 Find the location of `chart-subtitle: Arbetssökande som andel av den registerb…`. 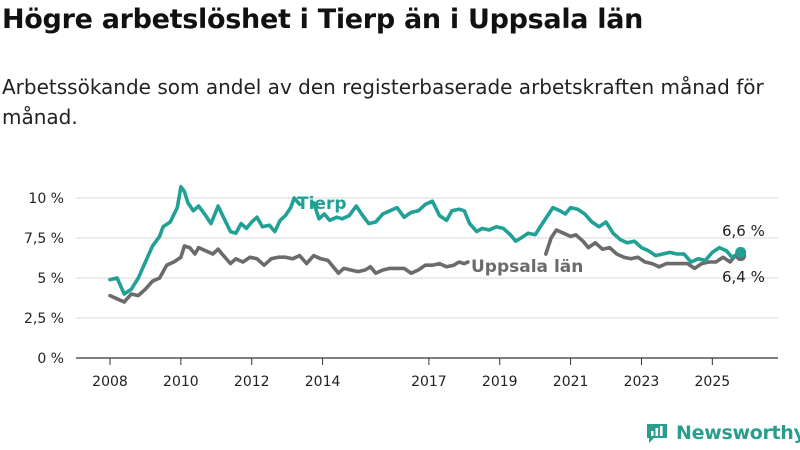

chart-subtitle: Arbetssökande som andel av den registerb… is located at coordinates (383, 102).